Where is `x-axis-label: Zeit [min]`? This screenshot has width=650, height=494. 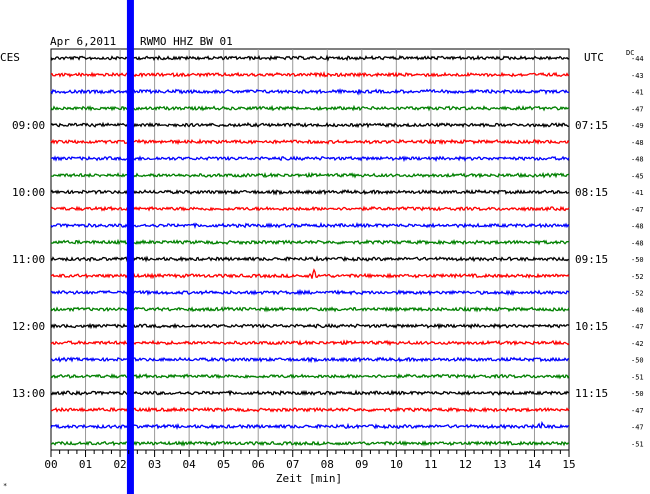
x-axis-label: Zeit [min] is located at coordinates (309, 478).